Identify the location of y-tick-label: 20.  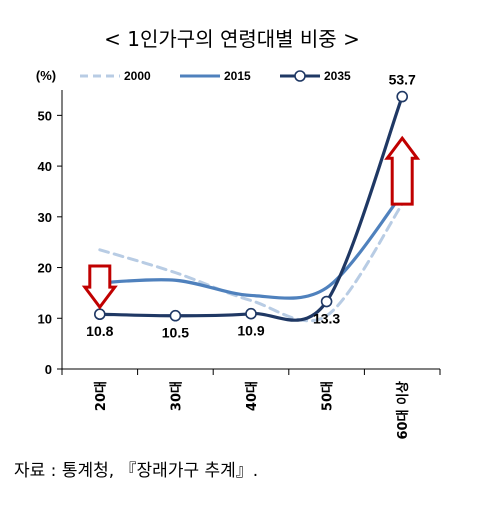
(45, 268).